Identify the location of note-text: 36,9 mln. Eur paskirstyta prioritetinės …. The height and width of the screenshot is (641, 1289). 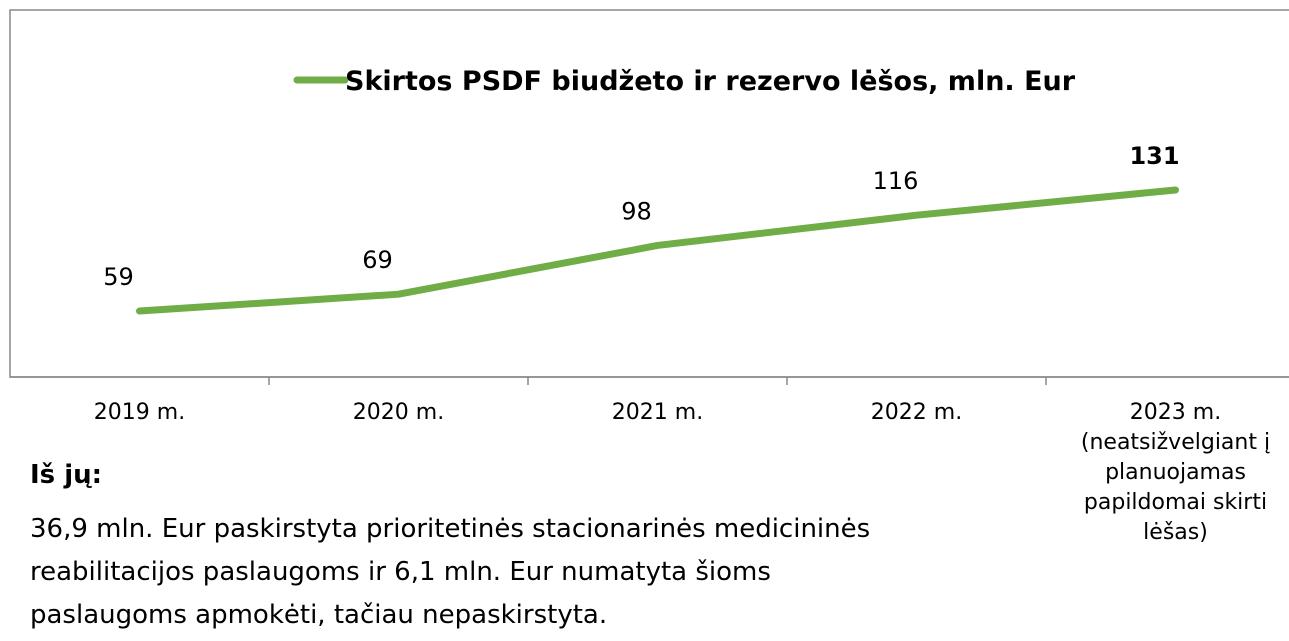
(450, 572).